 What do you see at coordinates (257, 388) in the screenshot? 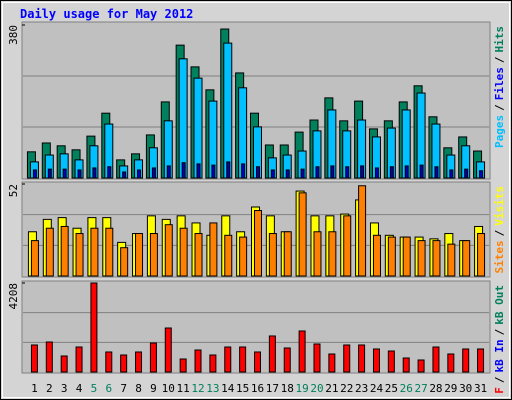
I see `x-tick-label: 16` at bounding box center [257, 388].